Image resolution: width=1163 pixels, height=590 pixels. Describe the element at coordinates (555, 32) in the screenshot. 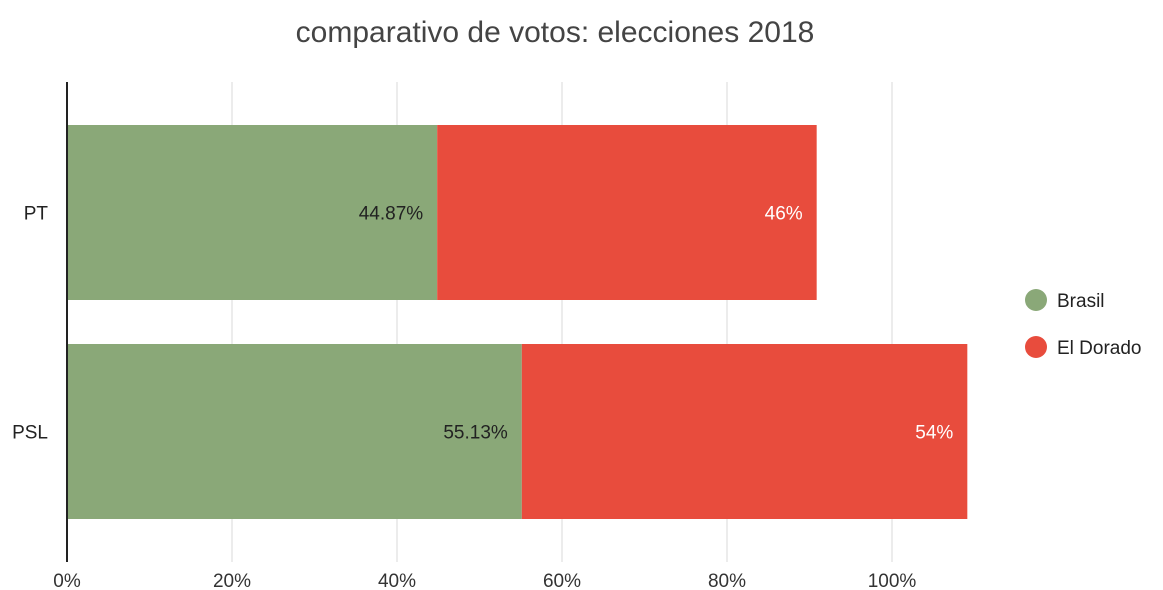

I see `chart-title: comparativo de votos: elecciones 2018` at that location.